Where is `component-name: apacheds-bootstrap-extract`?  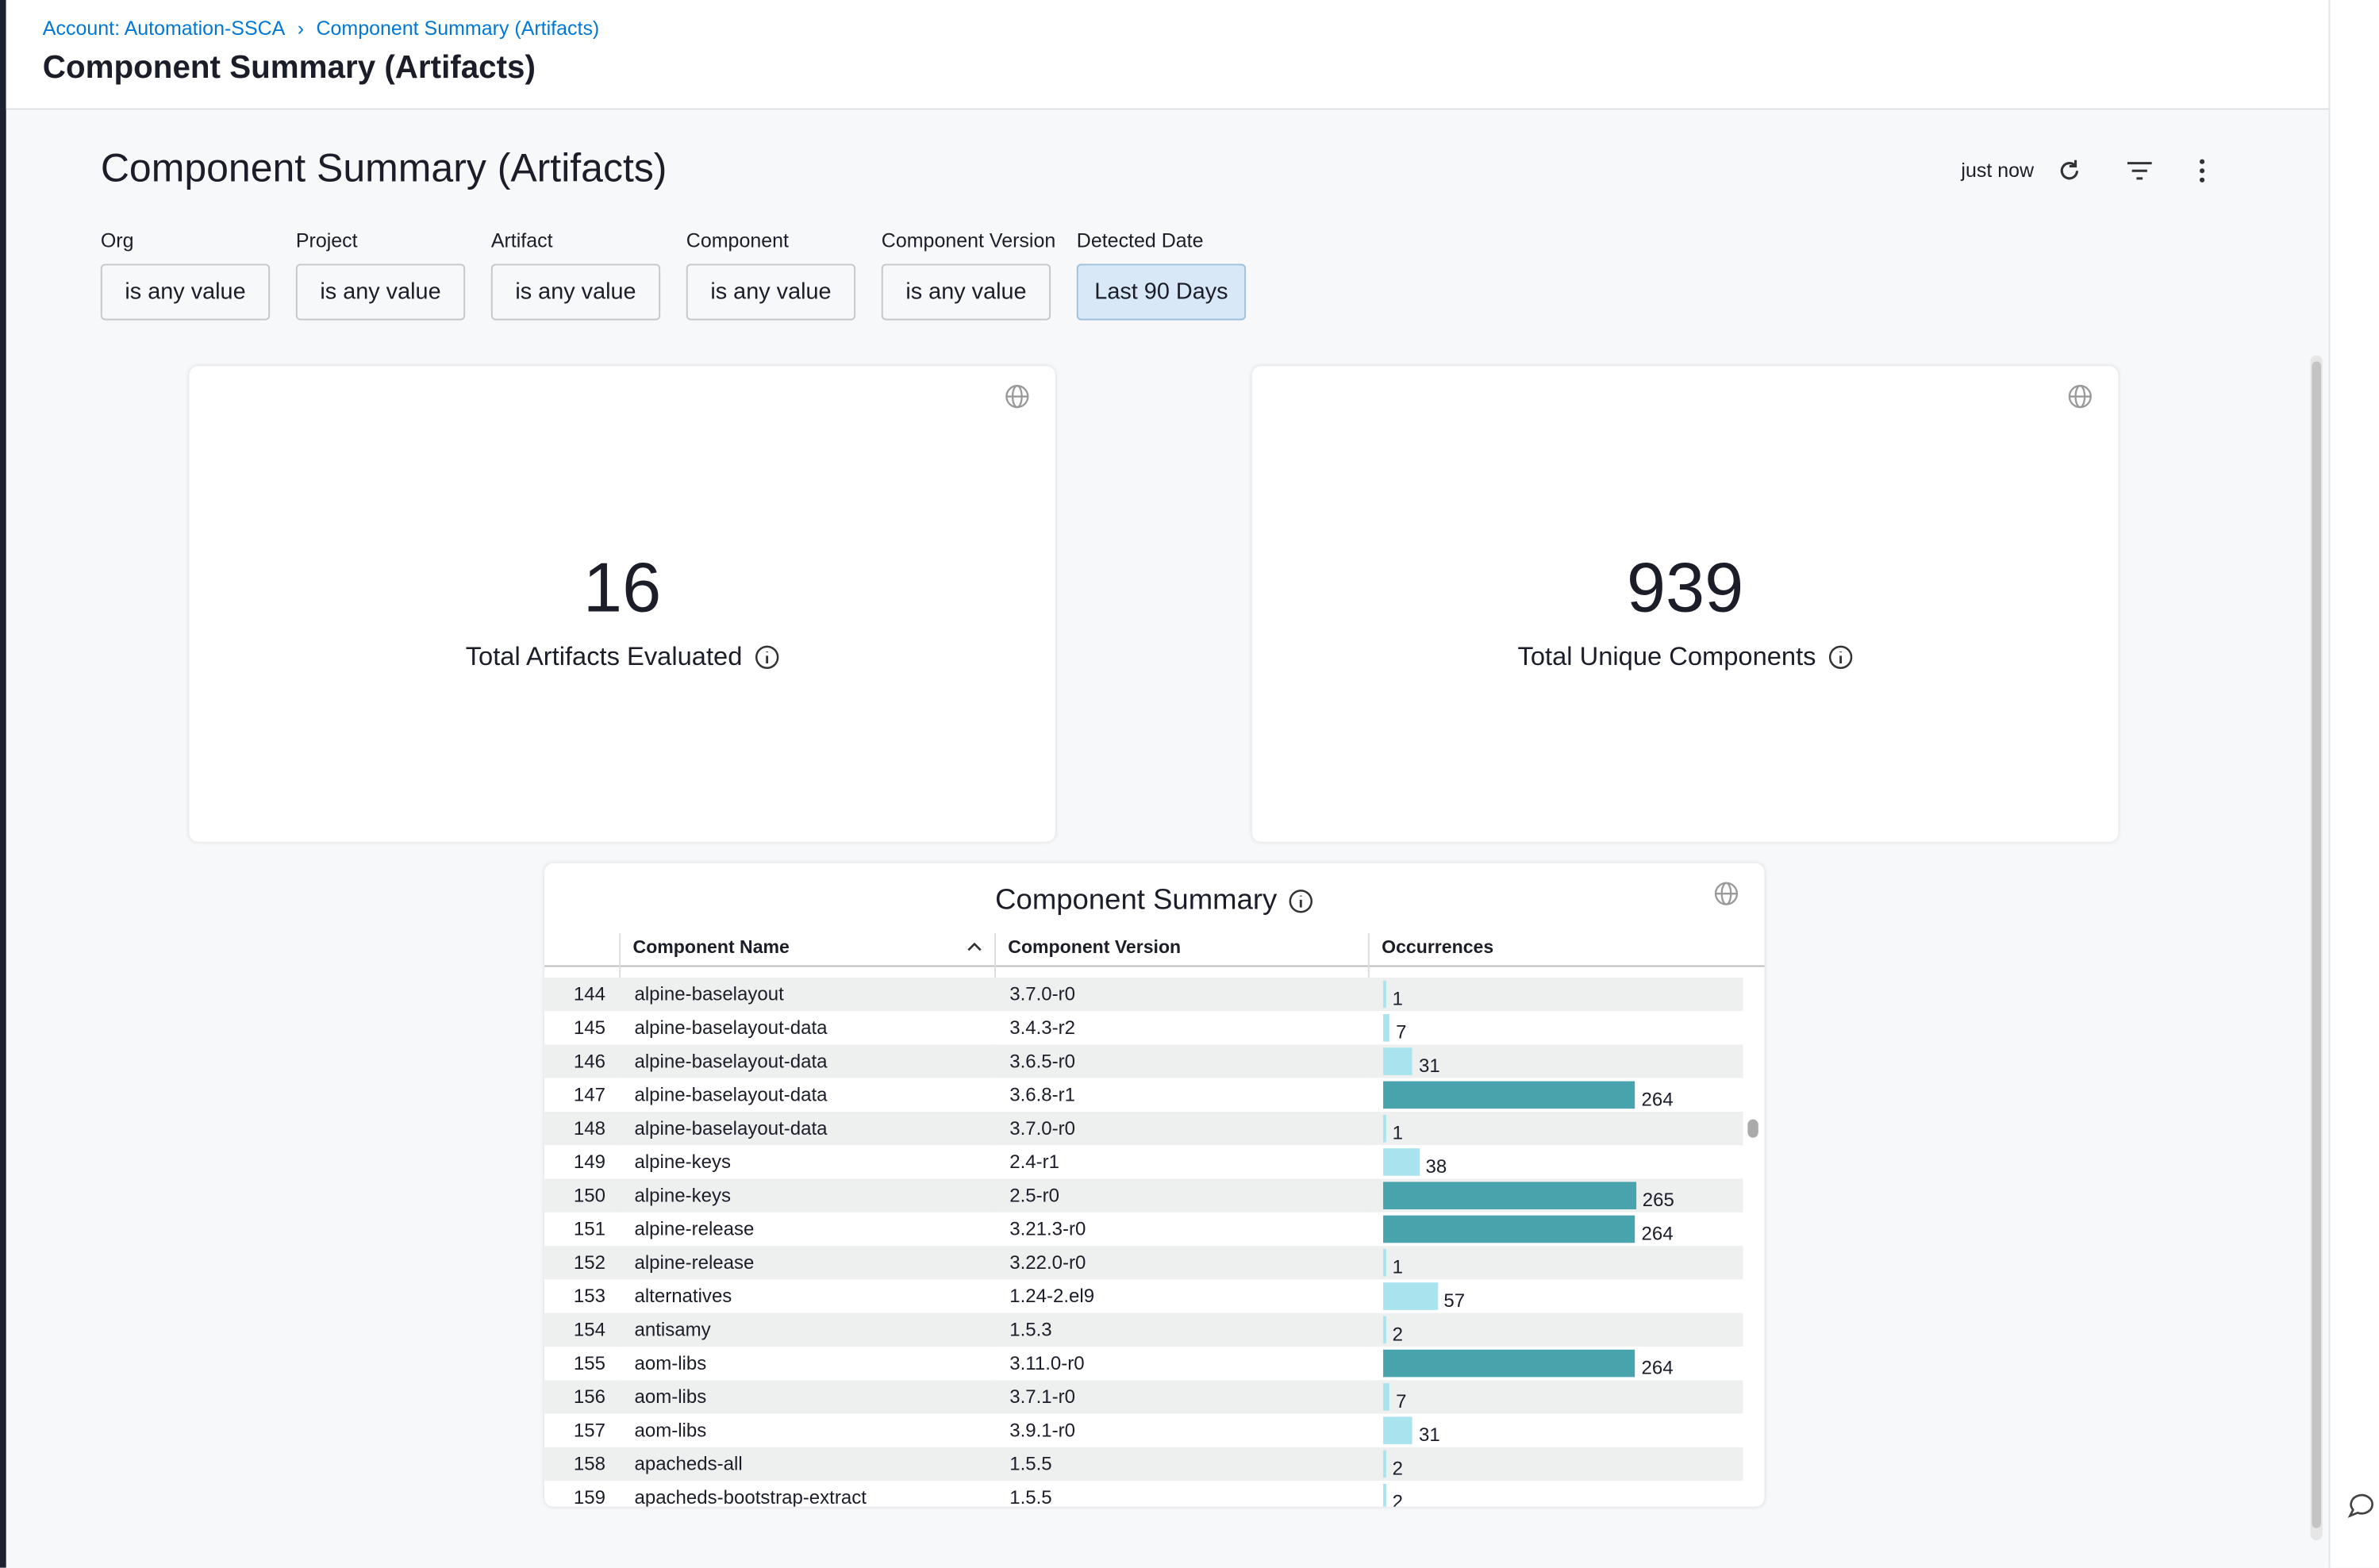
component-name: apacheds-bootstrap-extract is located at coordinates (750, 1497).